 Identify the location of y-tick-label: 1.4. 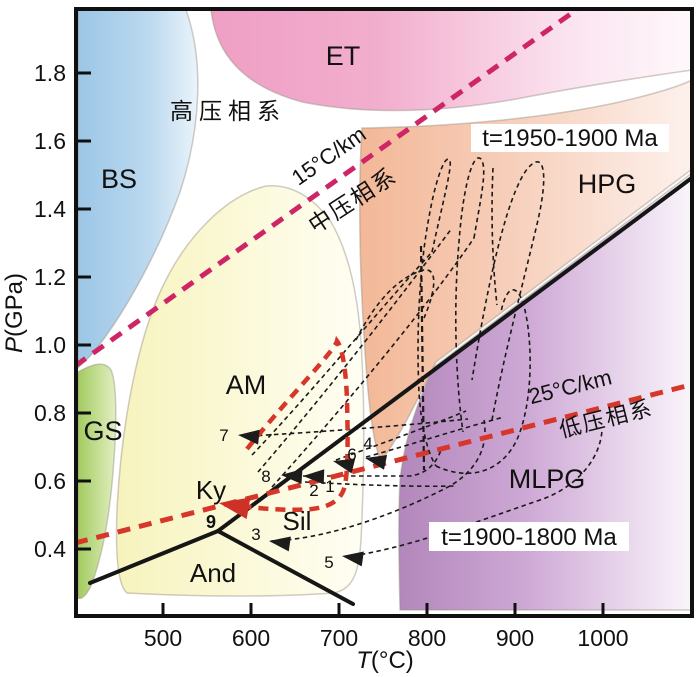
(50, 209).